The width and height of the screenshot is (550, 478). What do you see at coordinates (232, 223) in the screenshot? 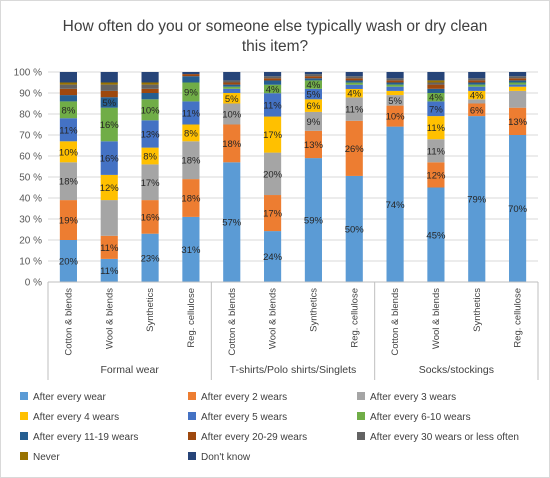
I see `data-label: 57%` at bounding box center [232, 223].